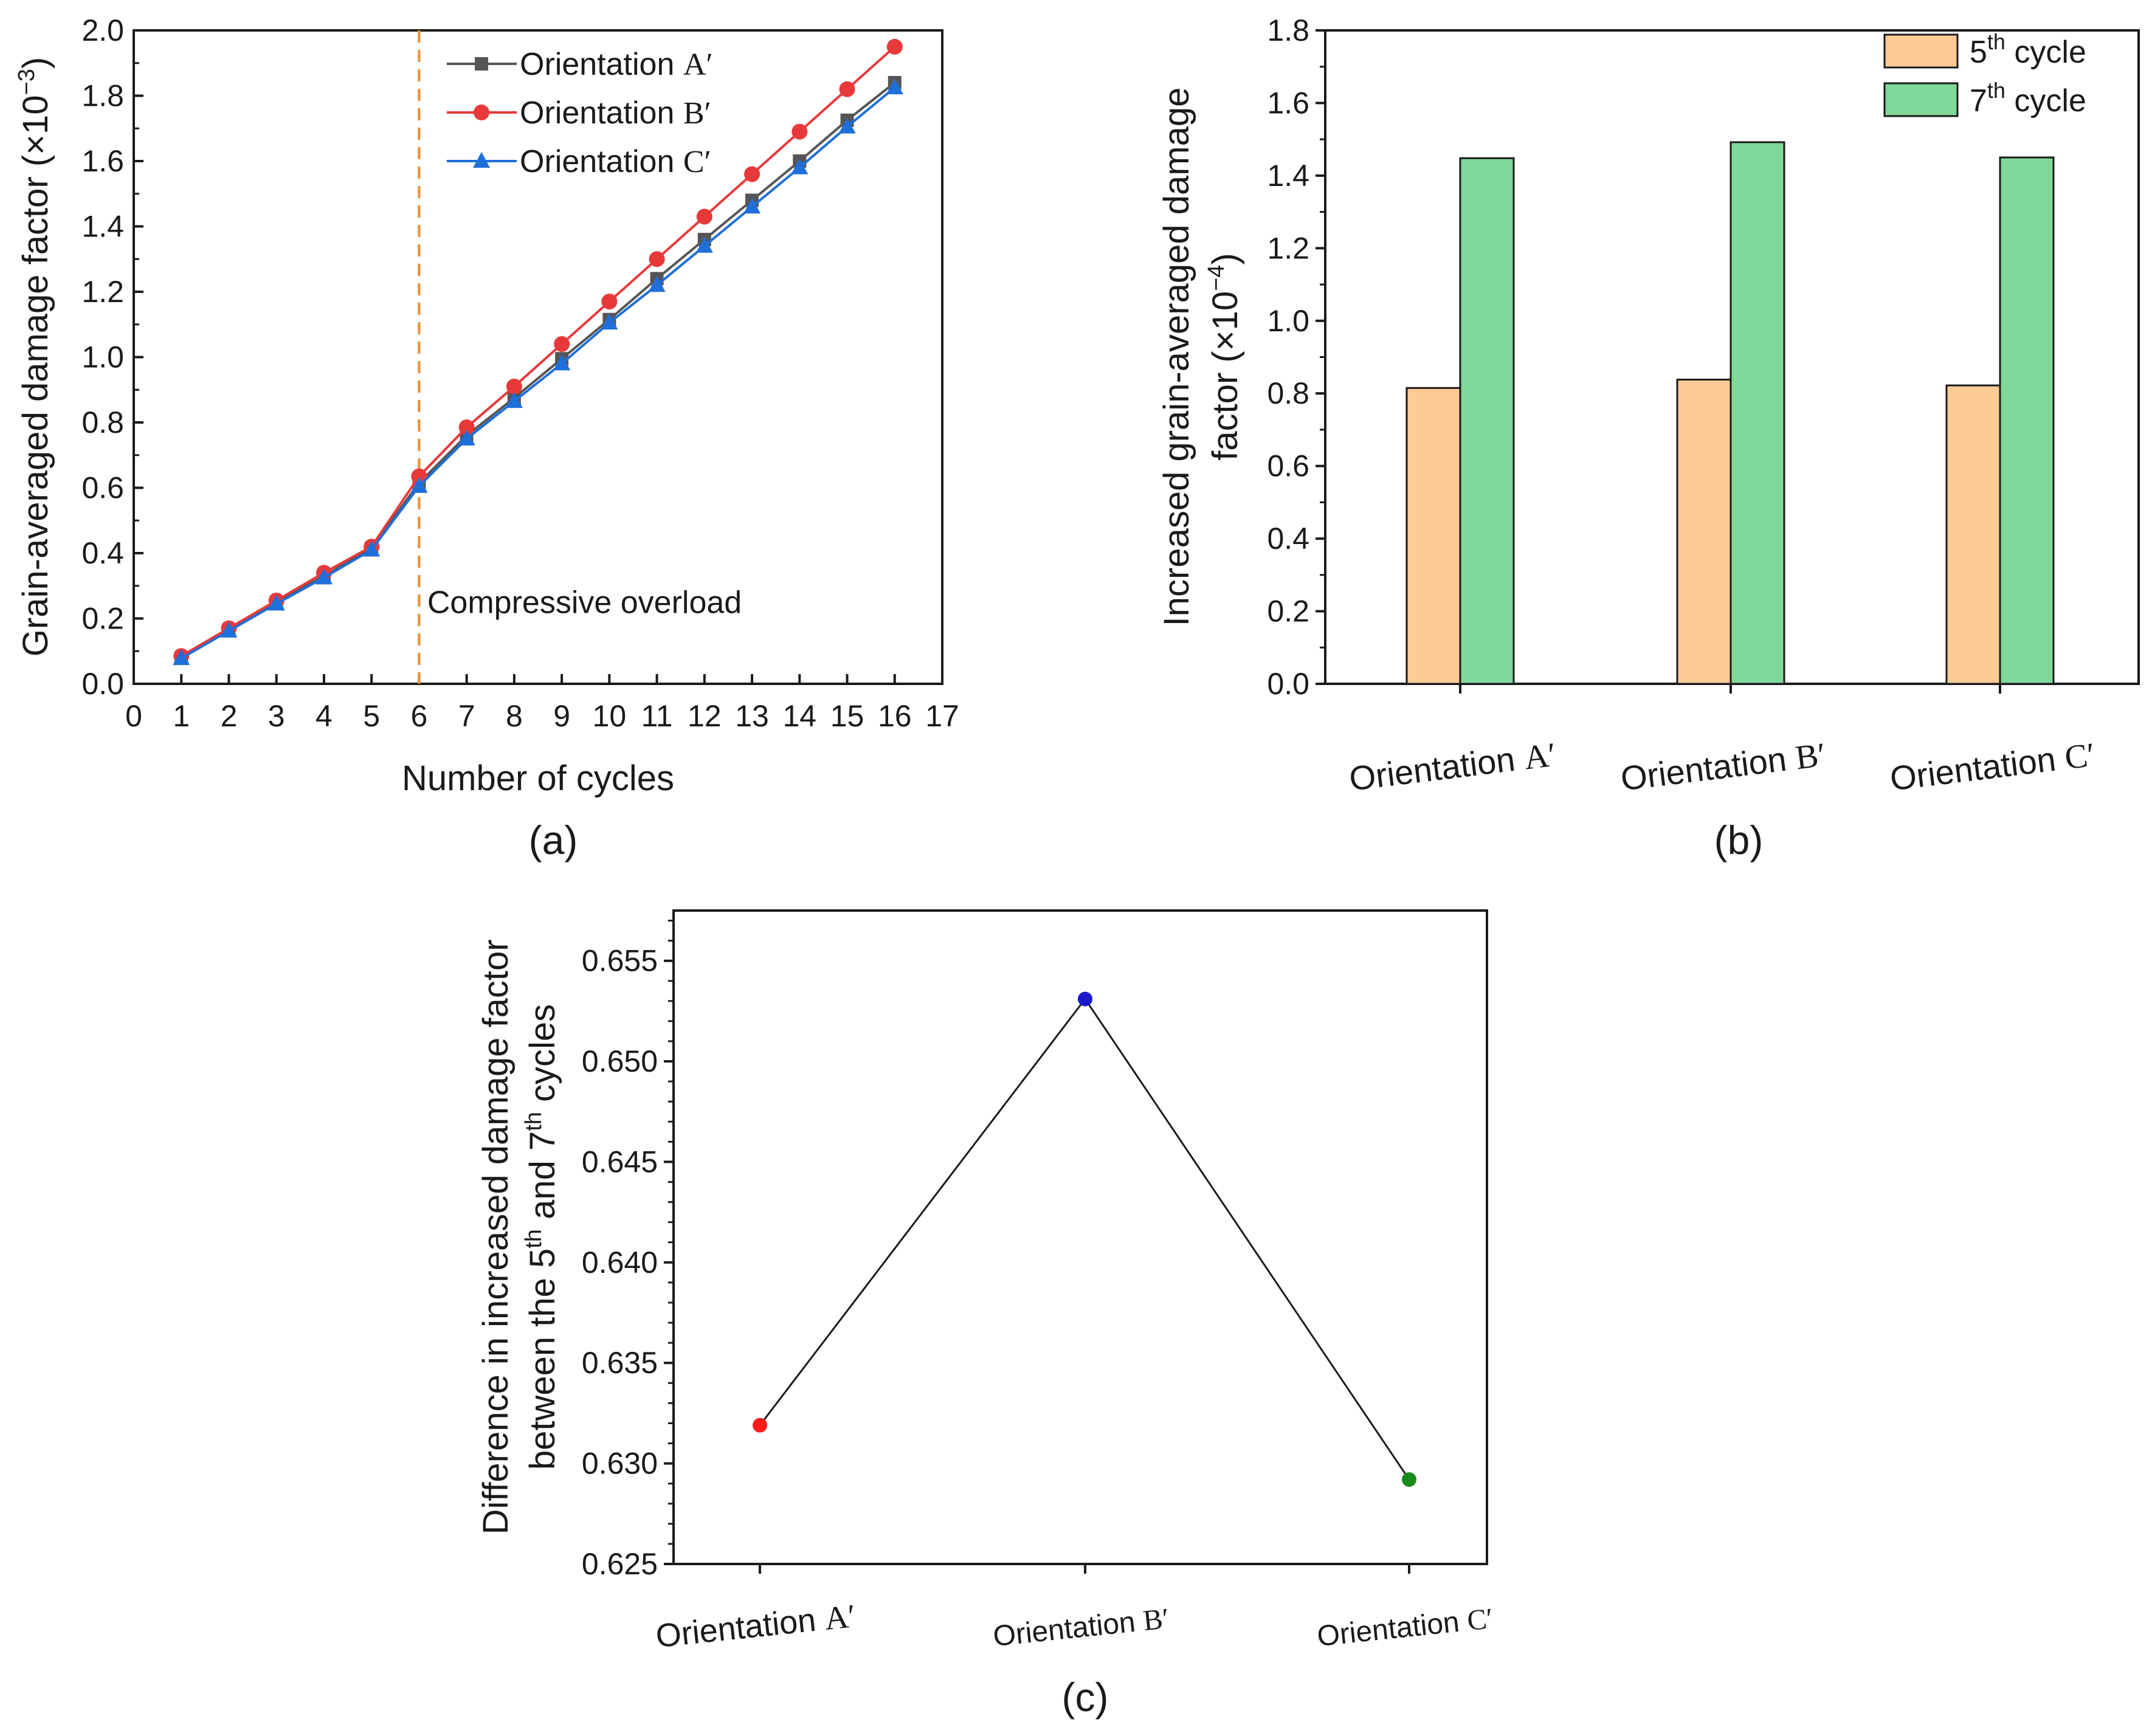  What do you see at coordinates (1085, 1697) in the screenshot?
I see `panel-c-caption: (c)` at bounding box center [1085, 1697].